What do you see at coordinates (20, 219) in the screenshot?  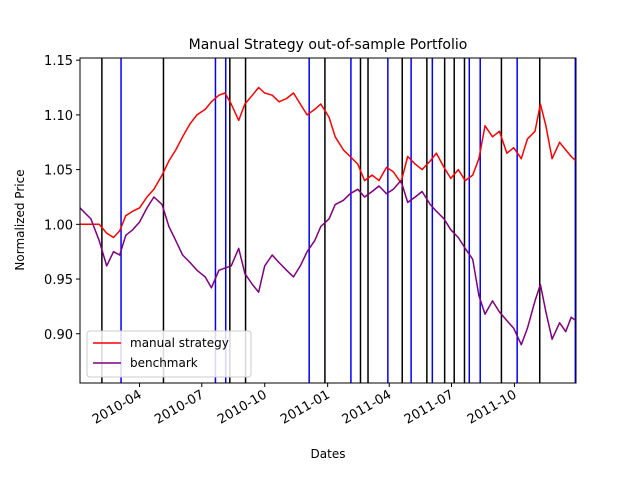 I see `y-axis-label: Normalized Price` at bounding box center [20, 219].